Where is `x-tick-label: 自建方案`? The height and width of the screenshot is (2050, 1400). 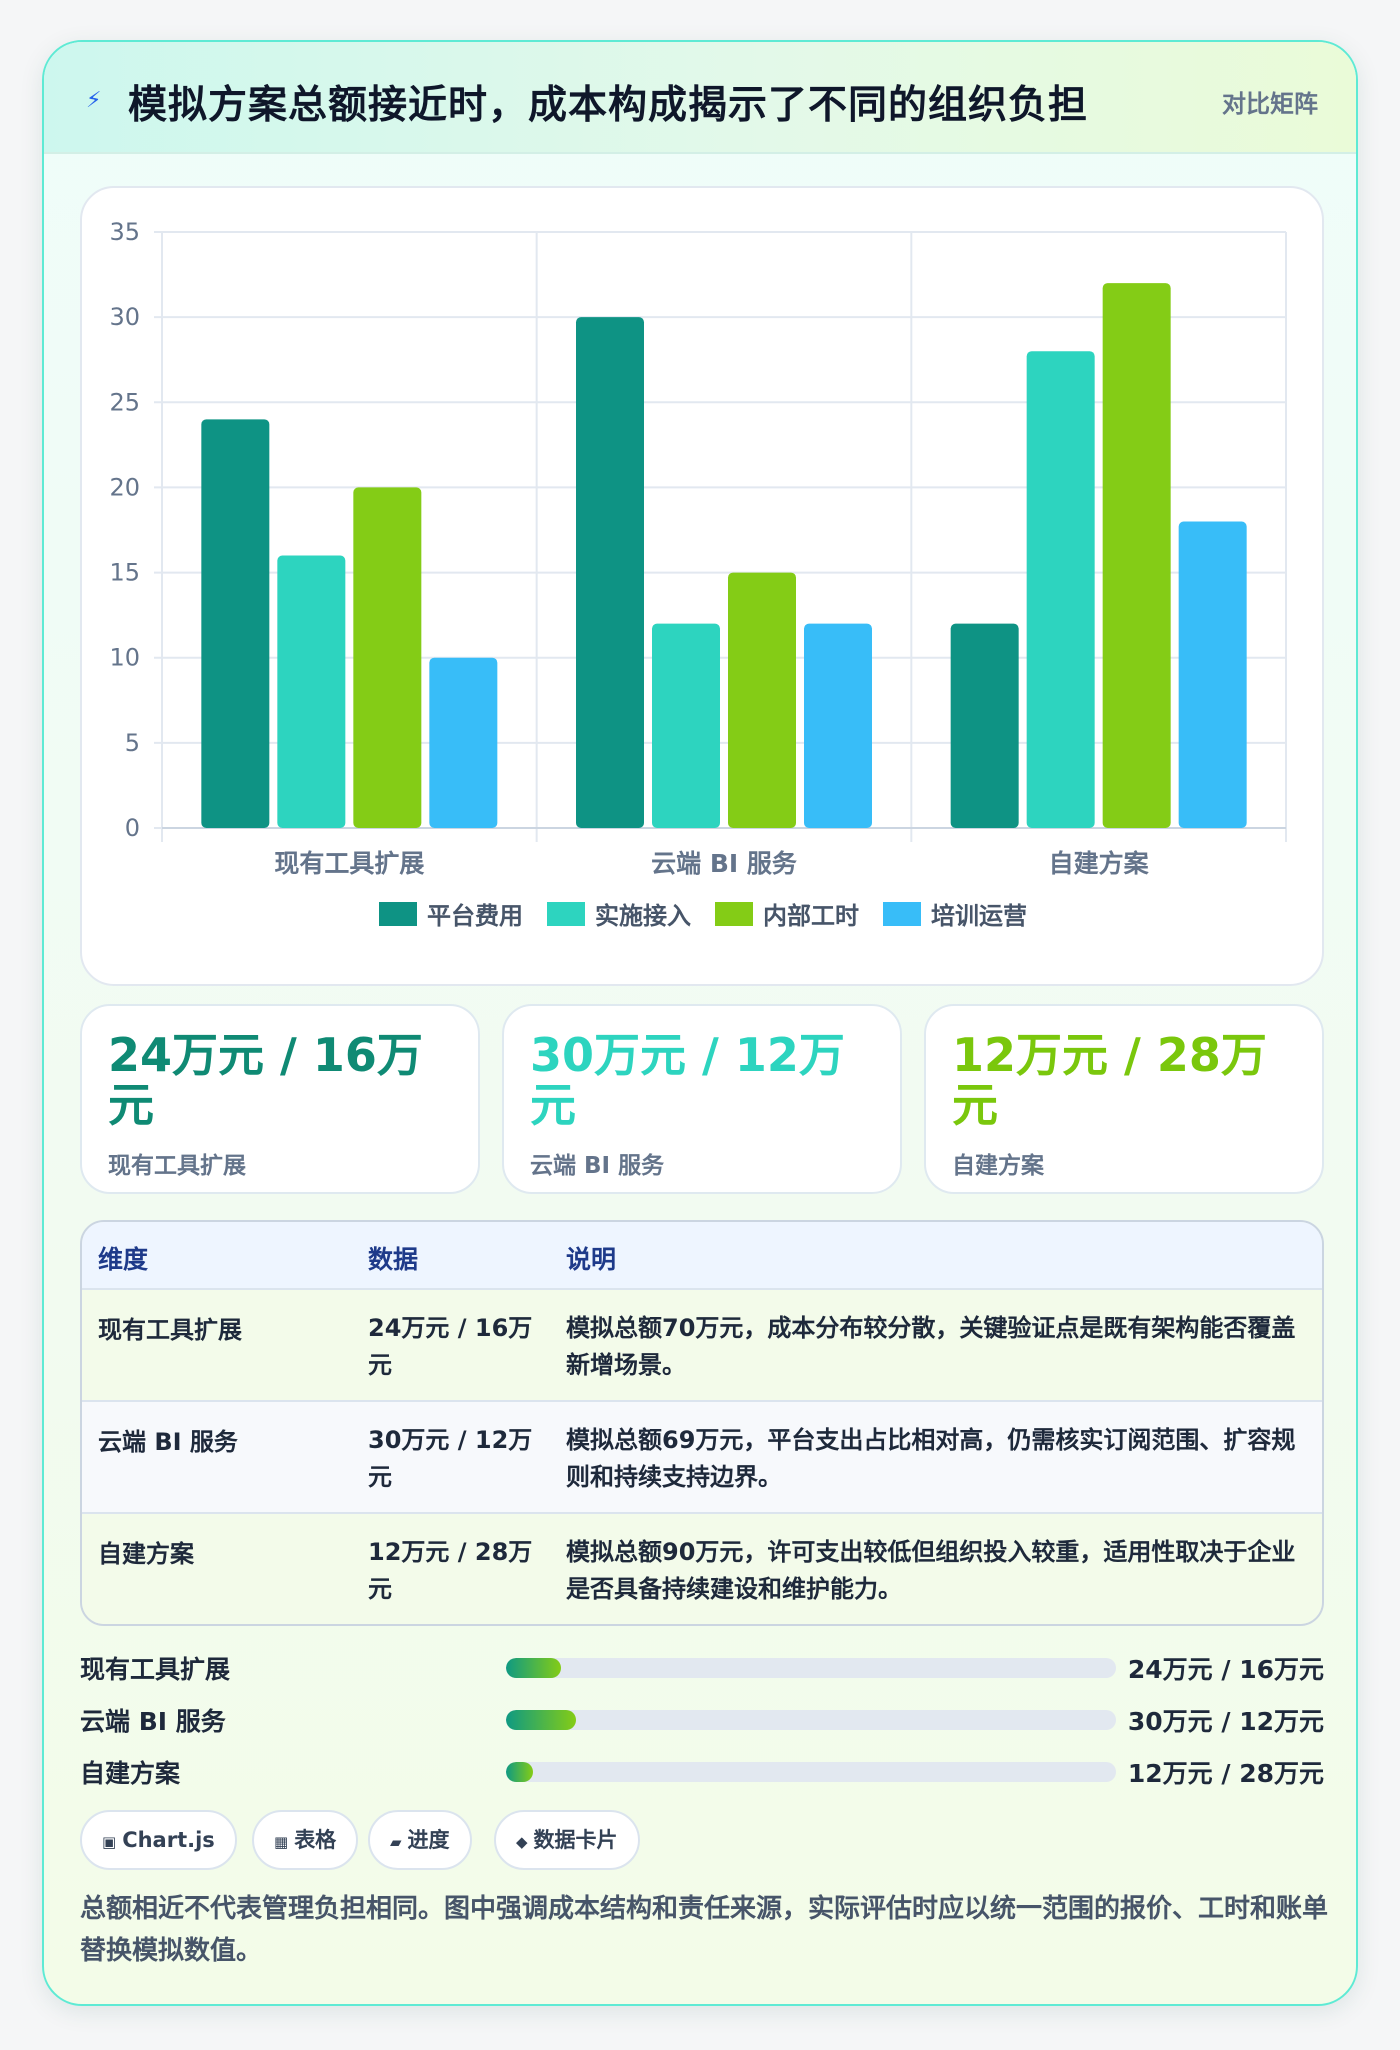 x-tick-label: 自建方案 is located at coordinates (1099, 863).